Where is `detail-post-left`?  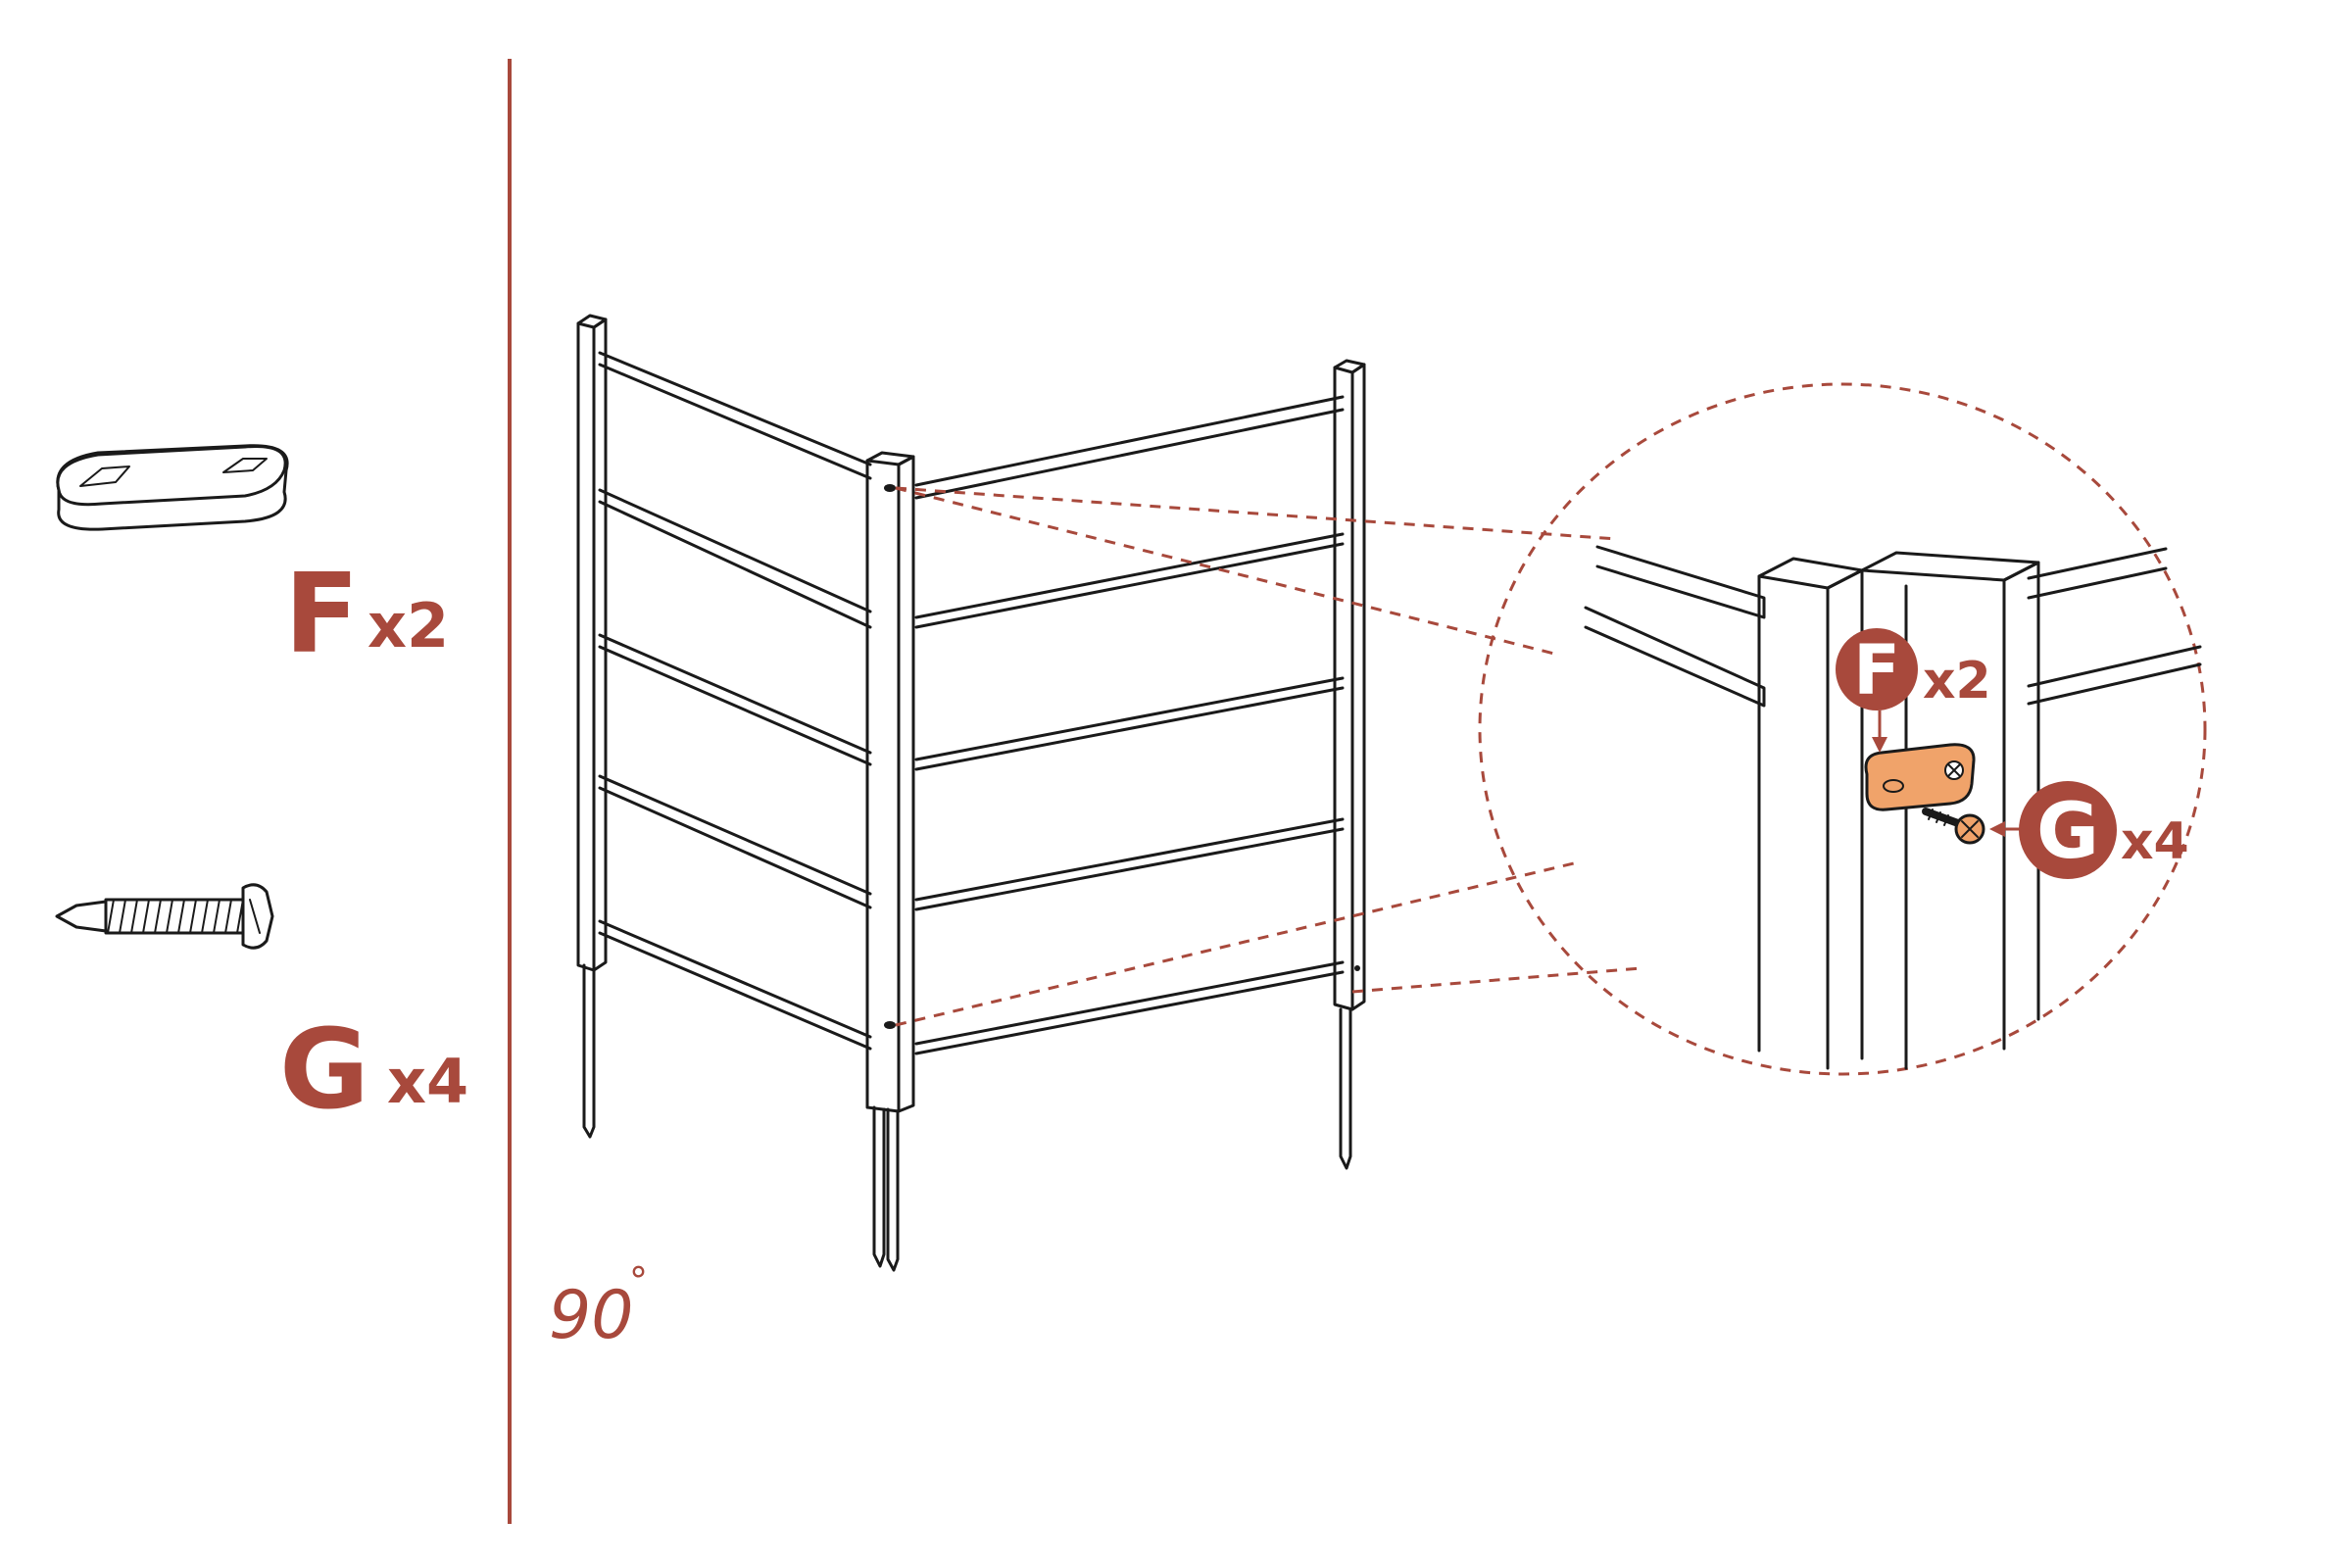 detail-post-left is located at coordinates (1810, 813).